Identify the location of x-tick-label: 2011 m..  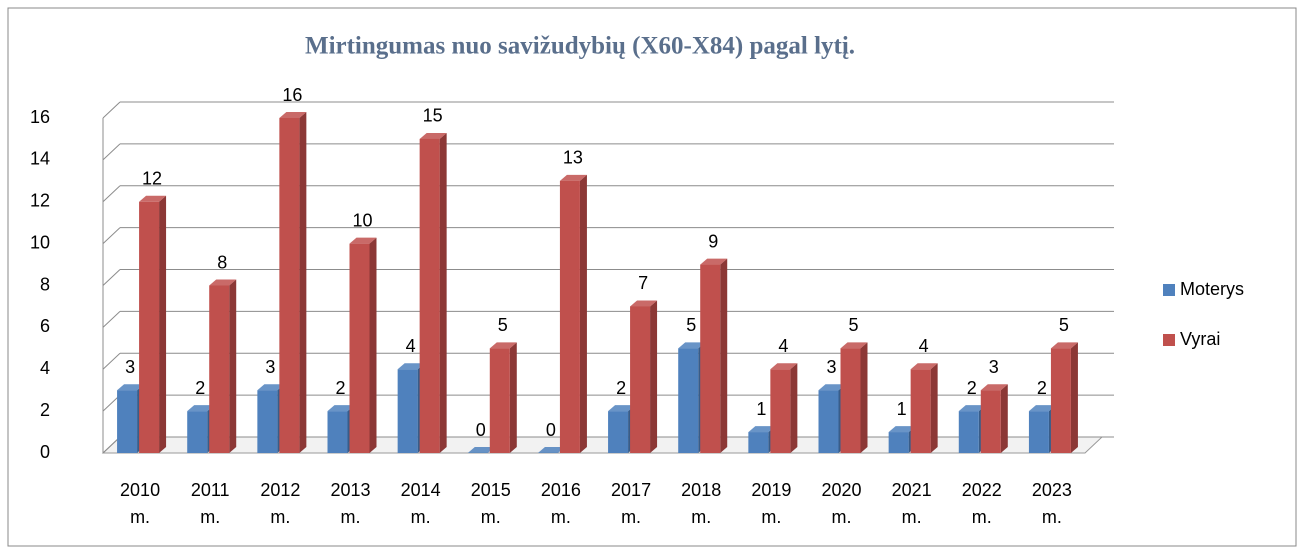
(210, 503).